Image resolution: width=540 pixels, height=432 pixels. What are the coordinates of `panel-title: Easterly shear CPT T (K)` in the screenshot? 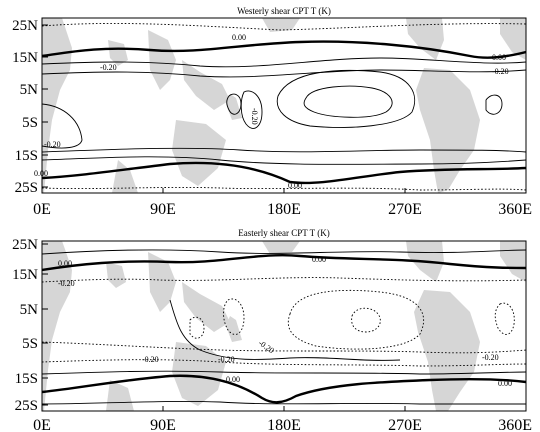 It's located at (284, 233).